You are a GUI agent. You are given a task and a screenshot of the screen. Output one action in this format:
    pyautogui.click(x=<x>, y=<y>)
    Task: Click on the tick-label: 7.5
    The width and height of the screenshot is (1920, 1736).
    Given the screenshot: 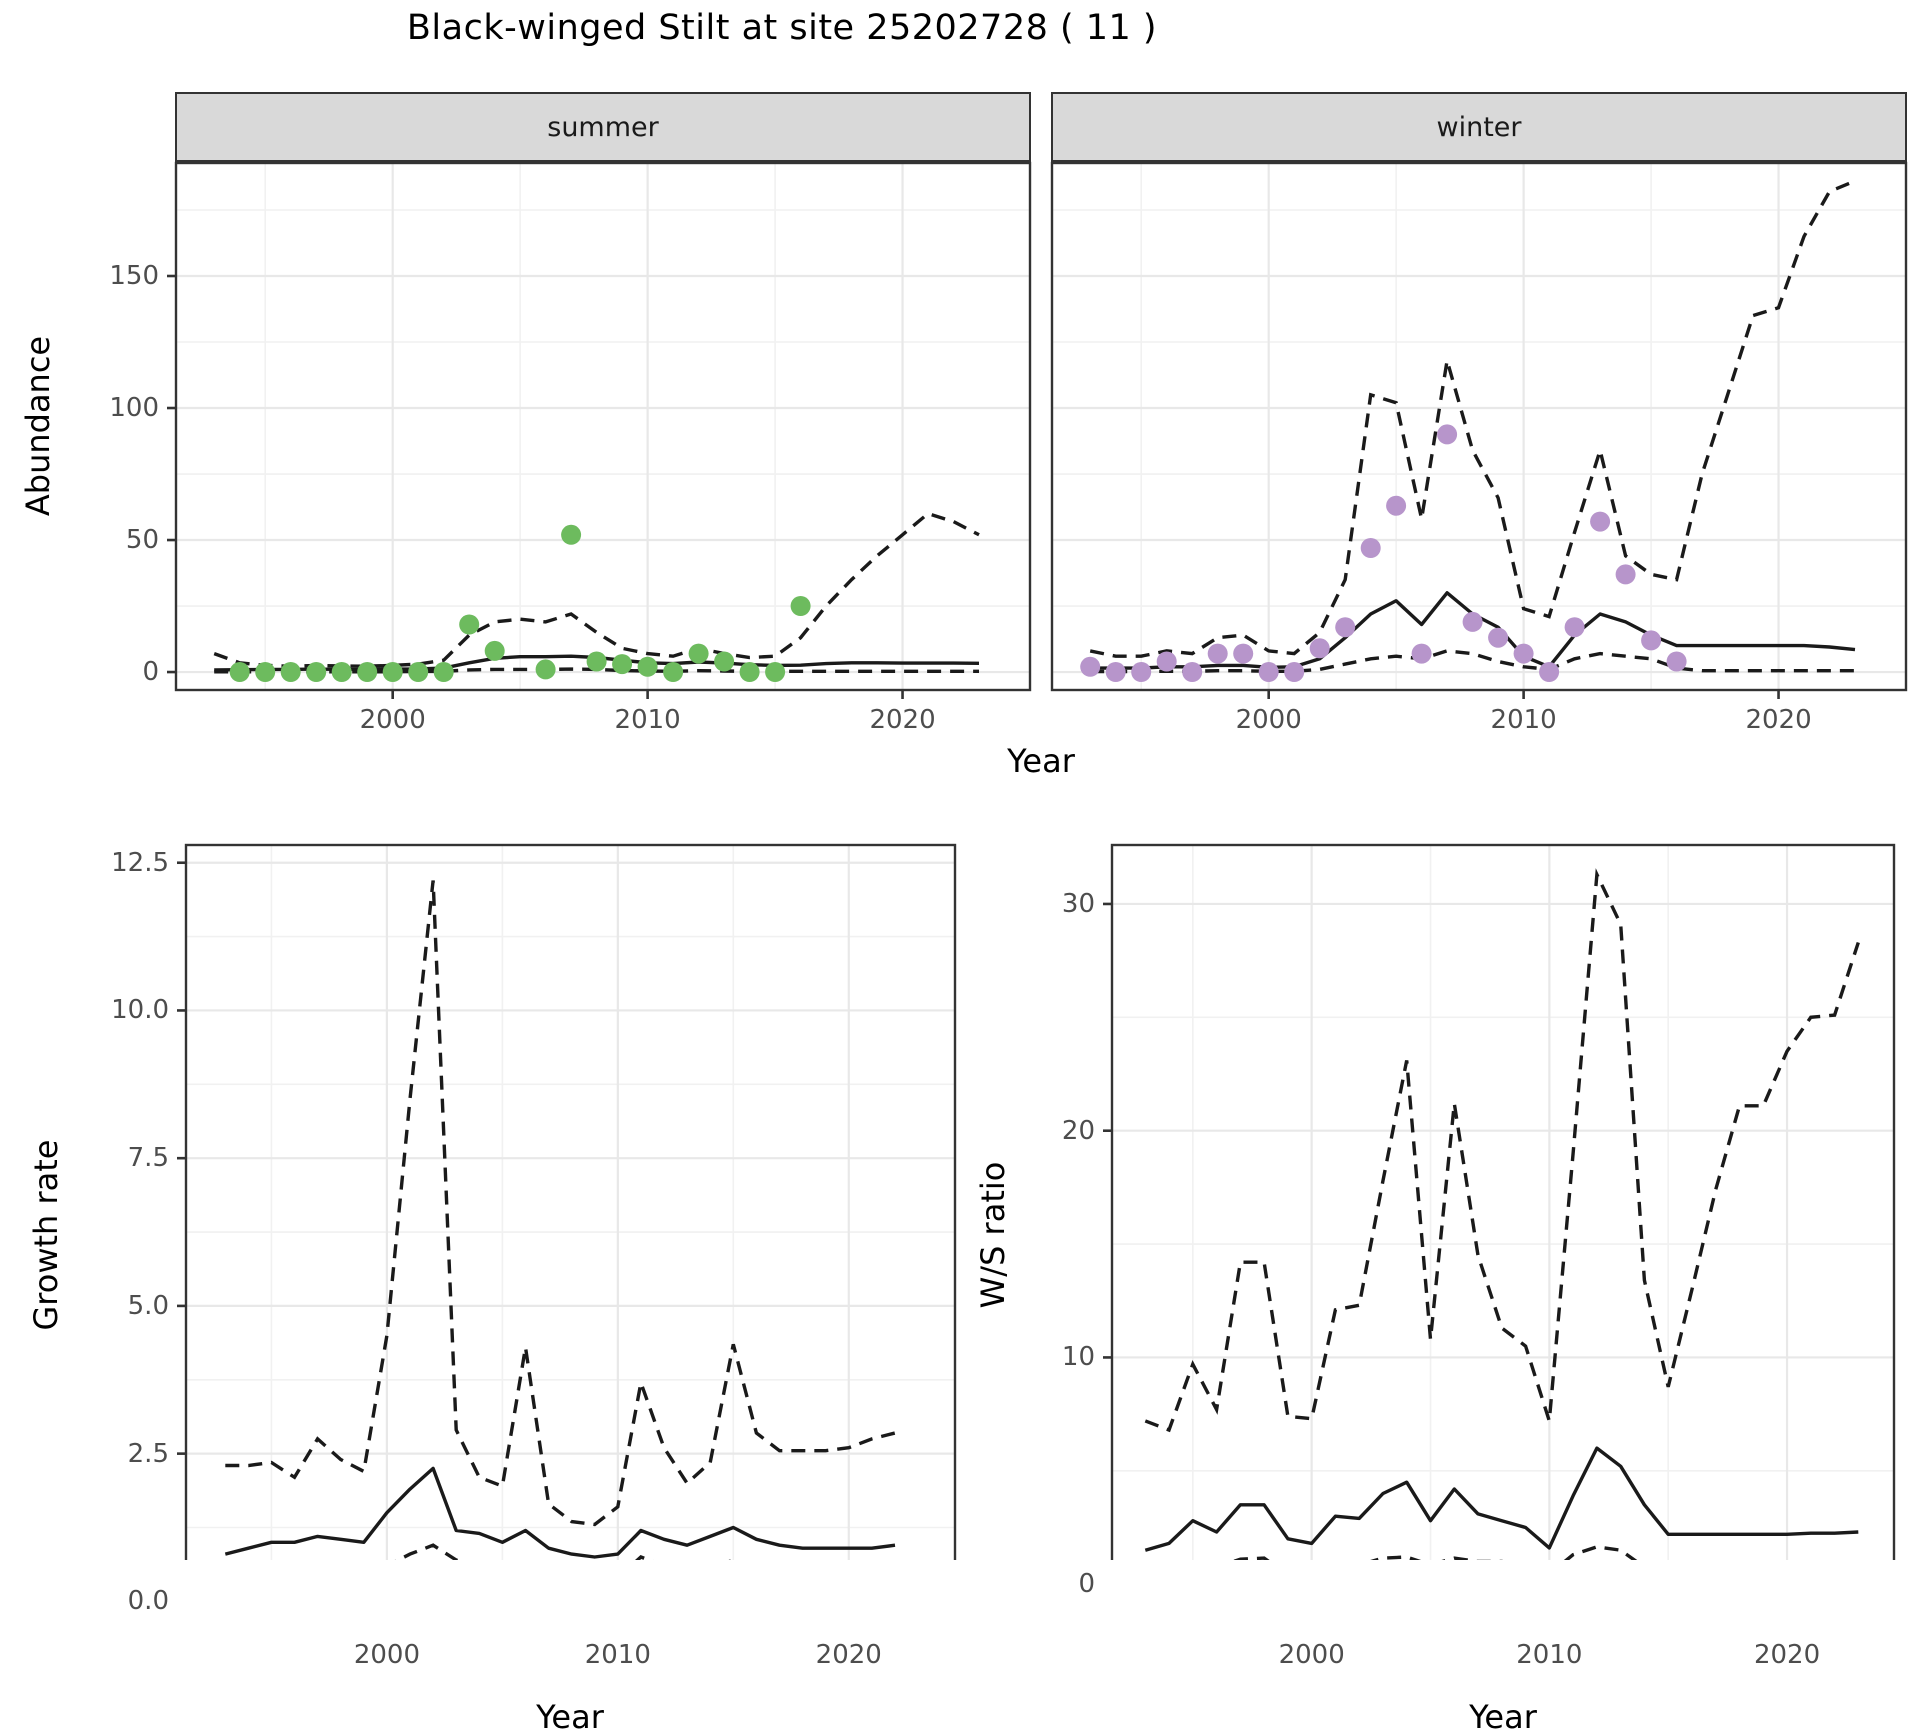 What is the action you would take?
    pyautogui.click(x=148, y=1158)
    